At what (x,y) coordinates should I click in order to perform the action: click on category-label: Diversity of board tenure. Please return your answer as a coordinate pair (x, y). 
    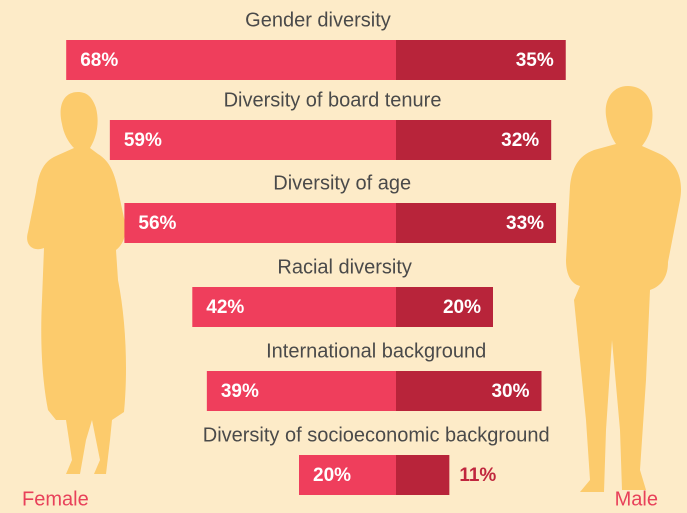
    Looking at the image, I should click on (333, 100).